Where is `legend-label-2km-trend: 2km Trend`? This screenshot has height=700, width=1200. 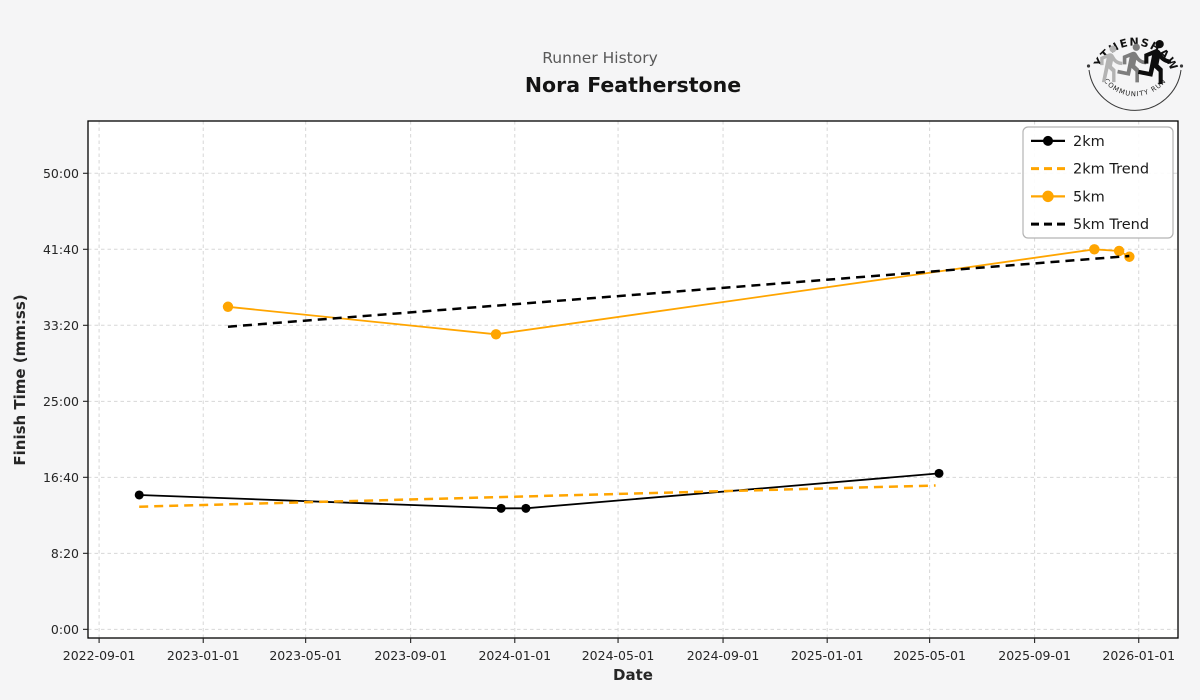
legend-label-2km-trend: 2km Trend is located at coordinates (1111, 170).